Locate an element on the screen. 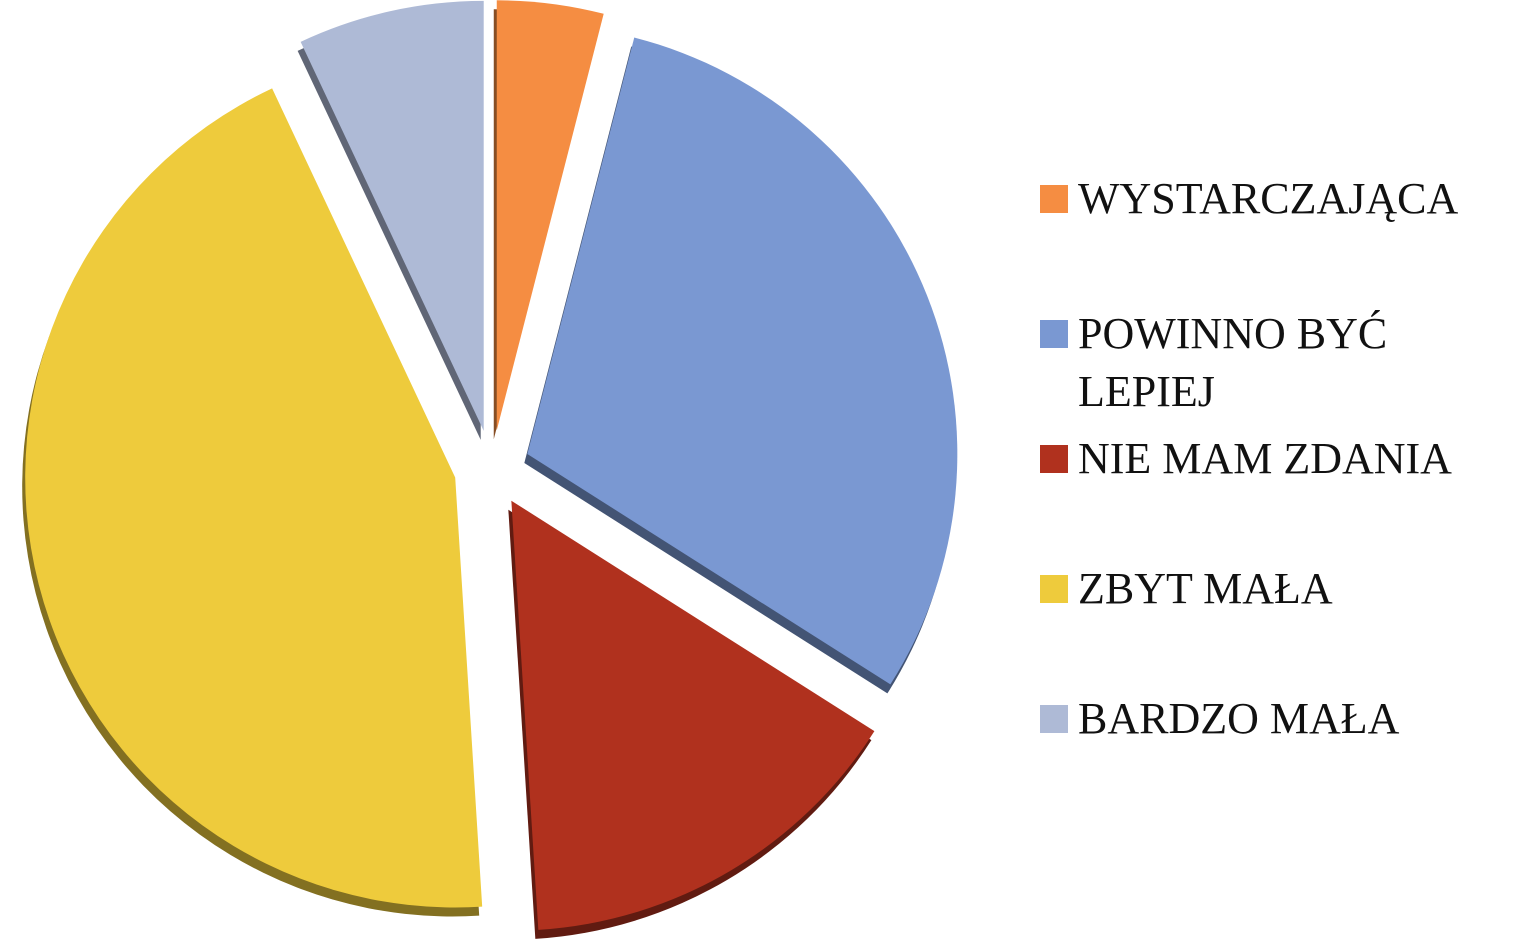 The width and height of the screenshot is (1524, 946). legend-label: BARDZO MAŁA is located at coordinates (1239, 718).